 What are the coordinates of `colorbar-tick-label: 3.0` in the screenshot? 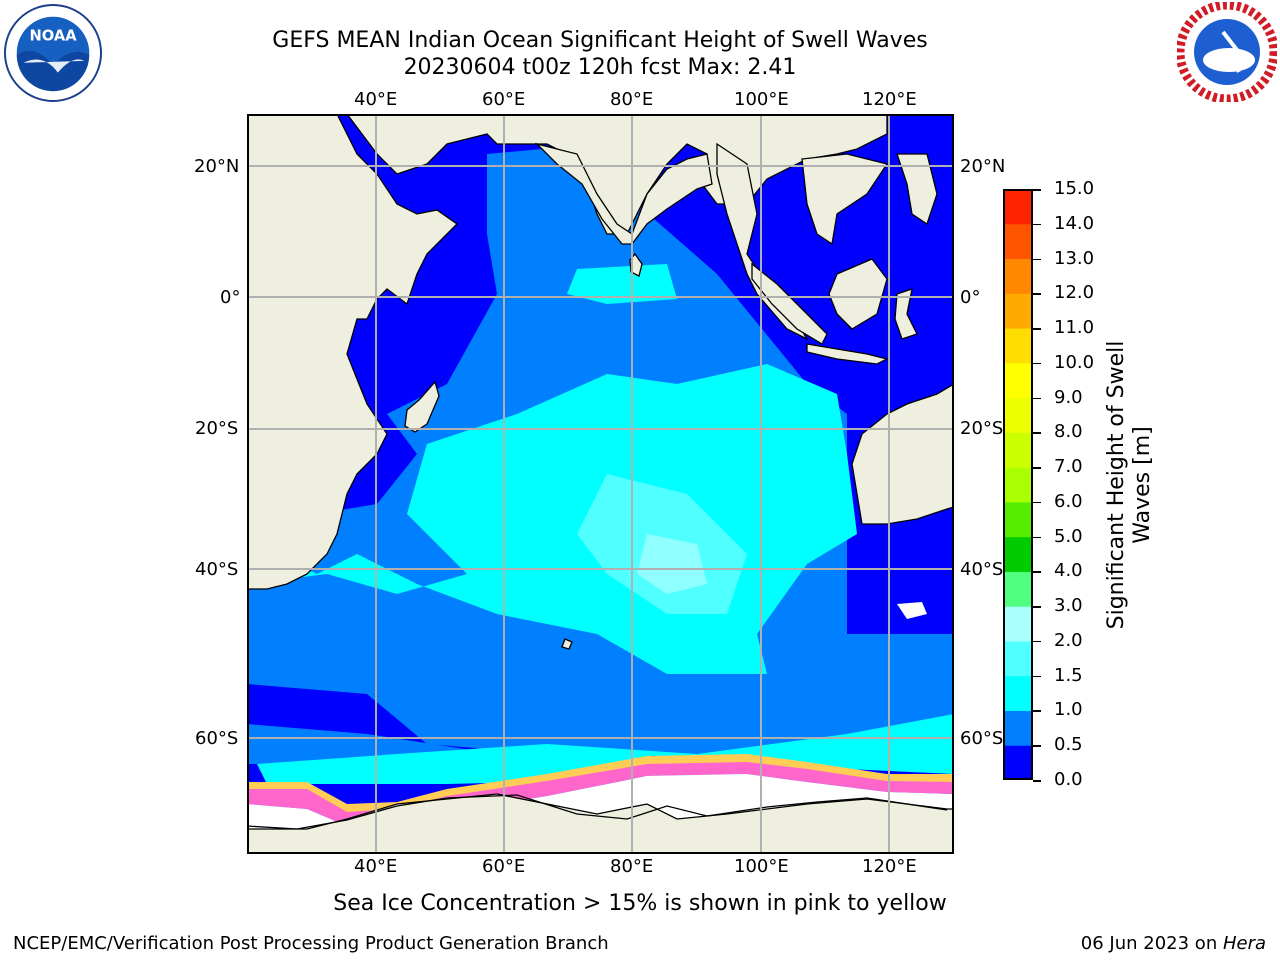 It's located at (1068, 606).